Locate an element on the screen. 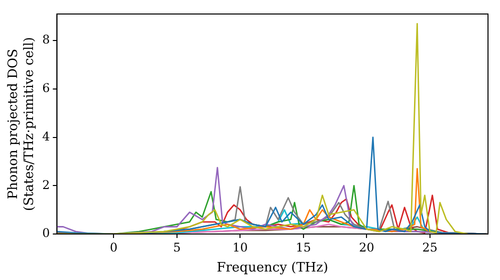 This screenshot has width=500, height=280. x-tick-label: 5 is located at coordinates (177, 247).